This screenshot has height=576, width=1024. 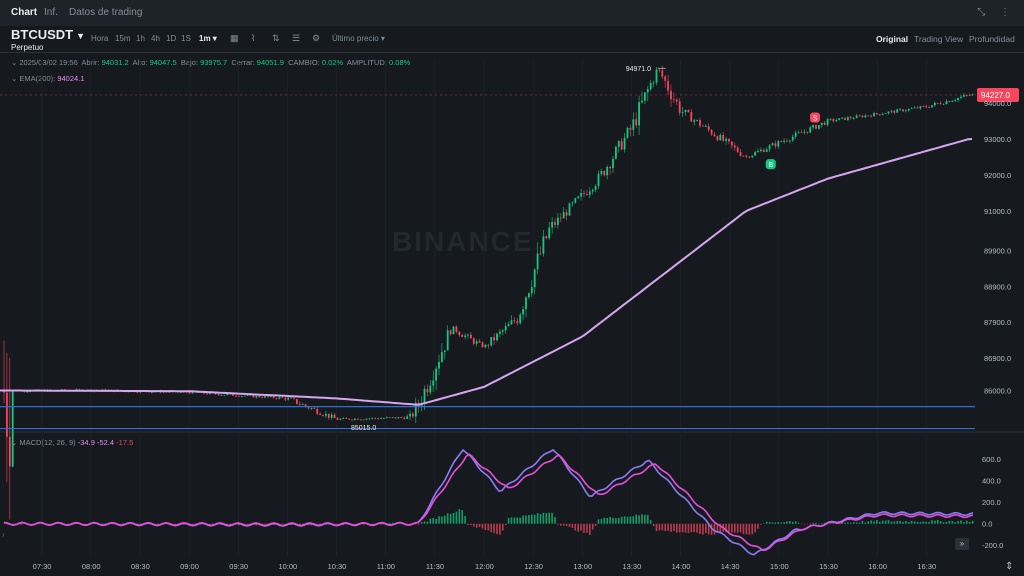 I want to click on indicator-icon: ⌇, so click(x=253, y=38).